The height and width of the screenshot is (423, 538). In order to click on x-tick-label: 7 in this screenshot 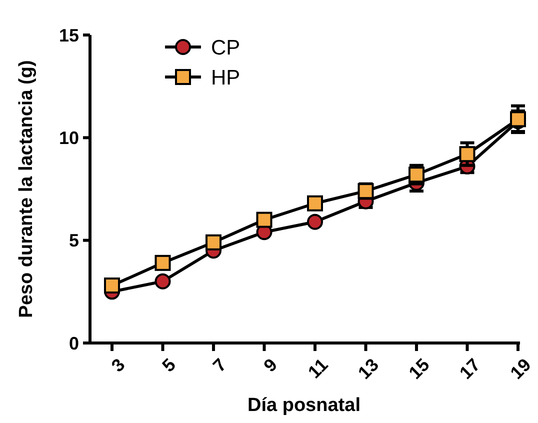, I will do `click(219, 365)`.